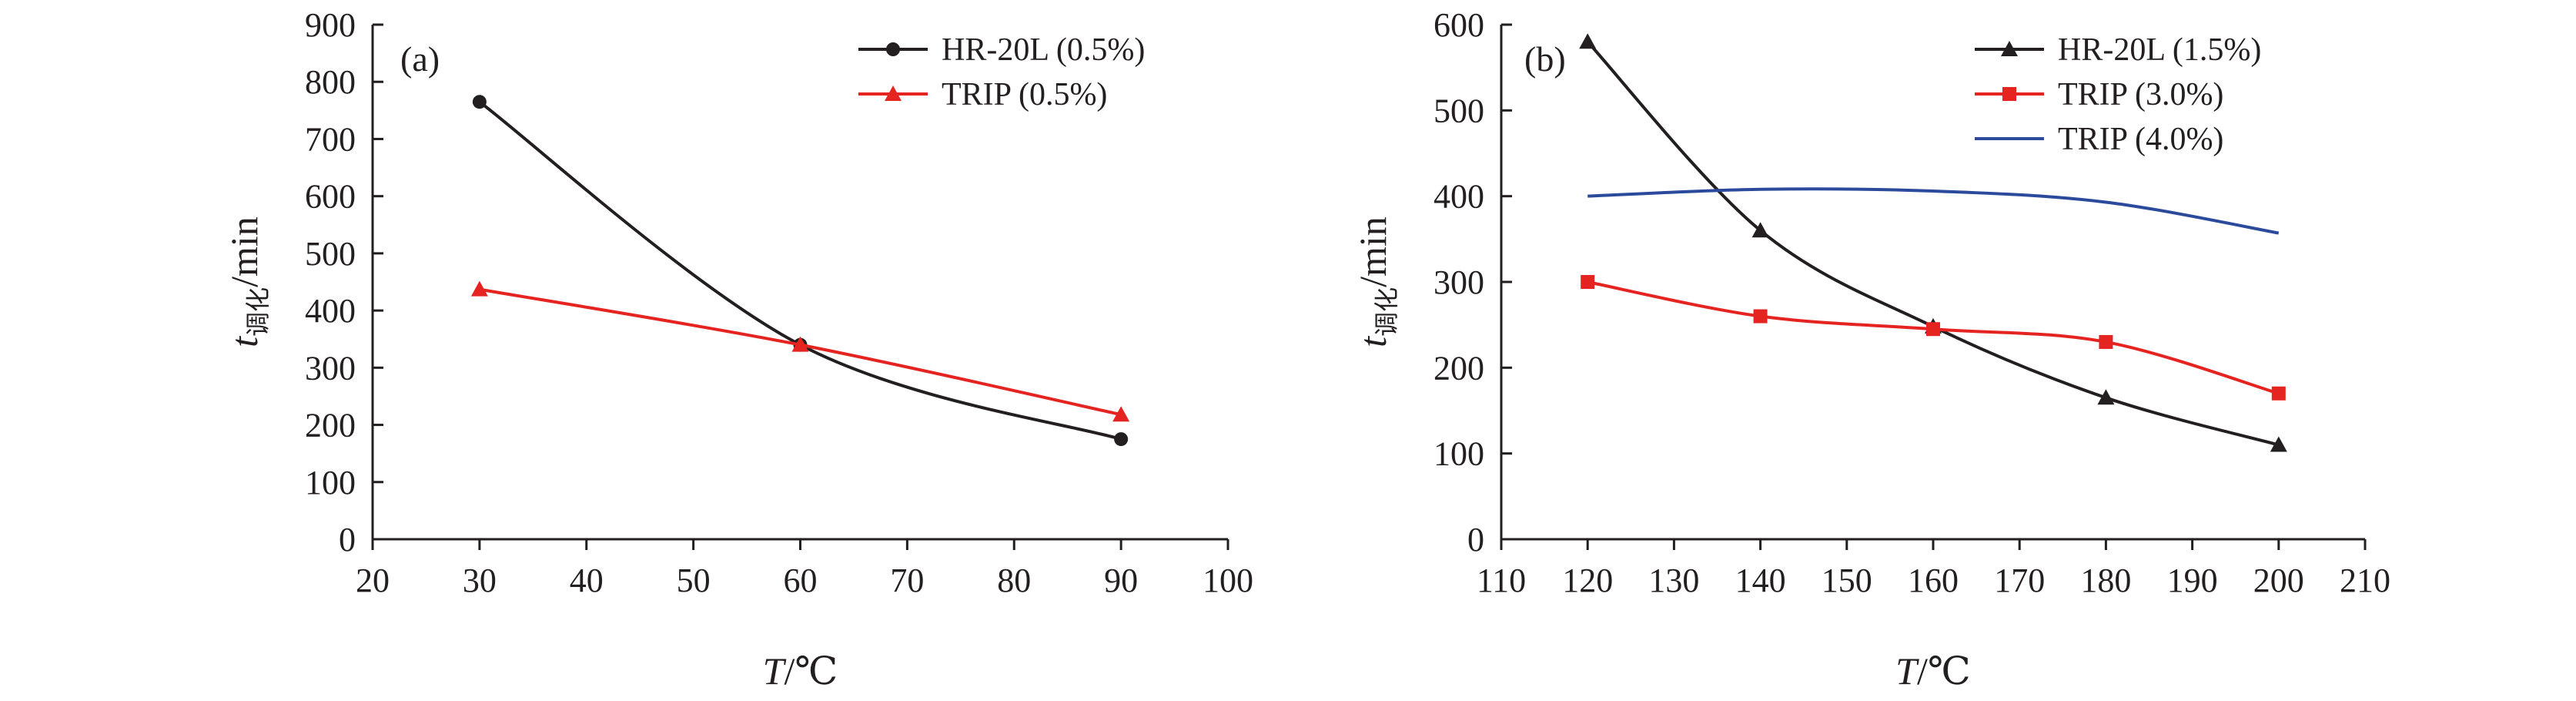 This screenshot has width=2576, height=701. What do you see at coordinates (2140, 140) in the screenshot?
I see `legend-label: TRIP (4.0%)` at bounding box center [2140, 140].